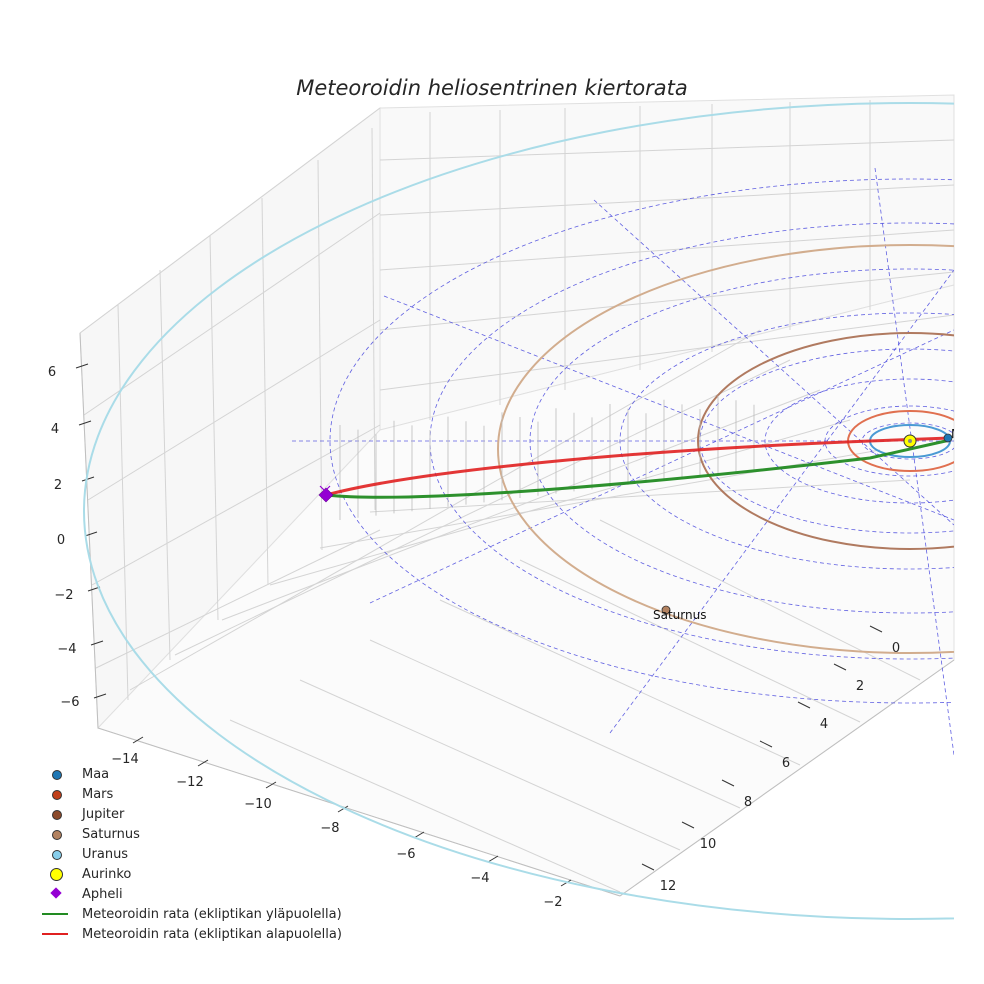 The image size is (984, 984). What do you see at coordinates (191, 834) in the screenshot?
I see `legend-item: Saturnus` at bounding box center [191, 834].